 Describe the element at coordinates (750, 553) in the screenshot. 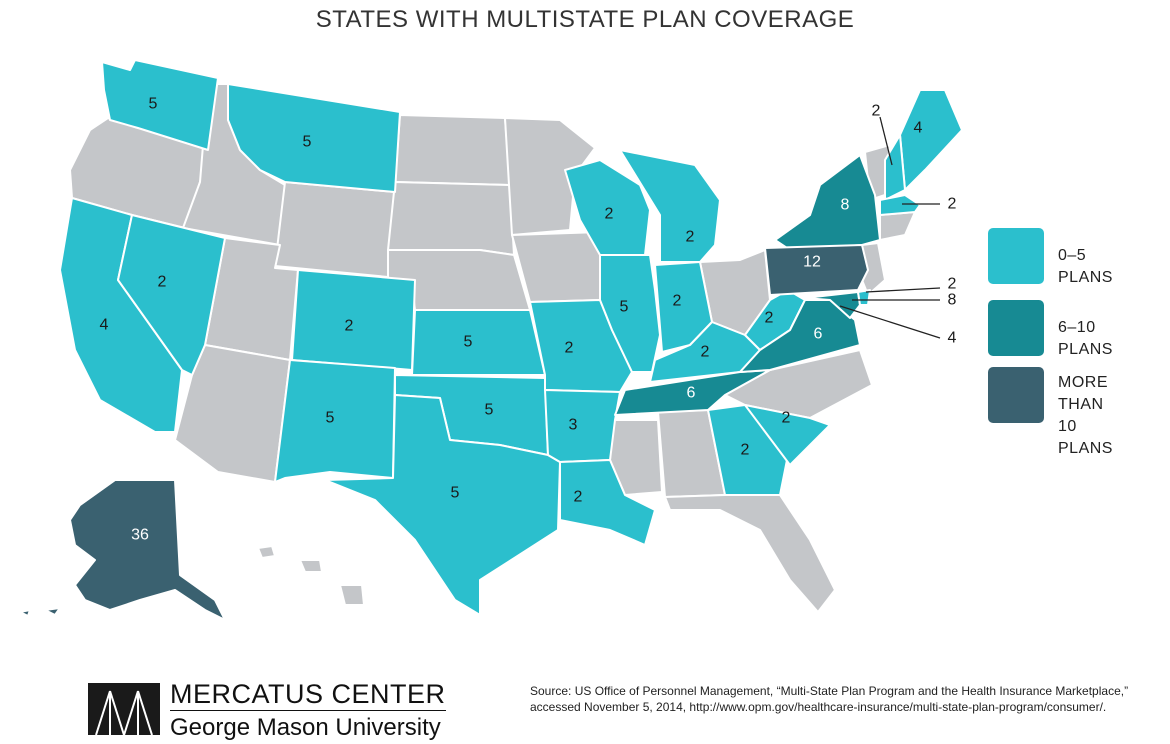

I see `state-fl` at that location.